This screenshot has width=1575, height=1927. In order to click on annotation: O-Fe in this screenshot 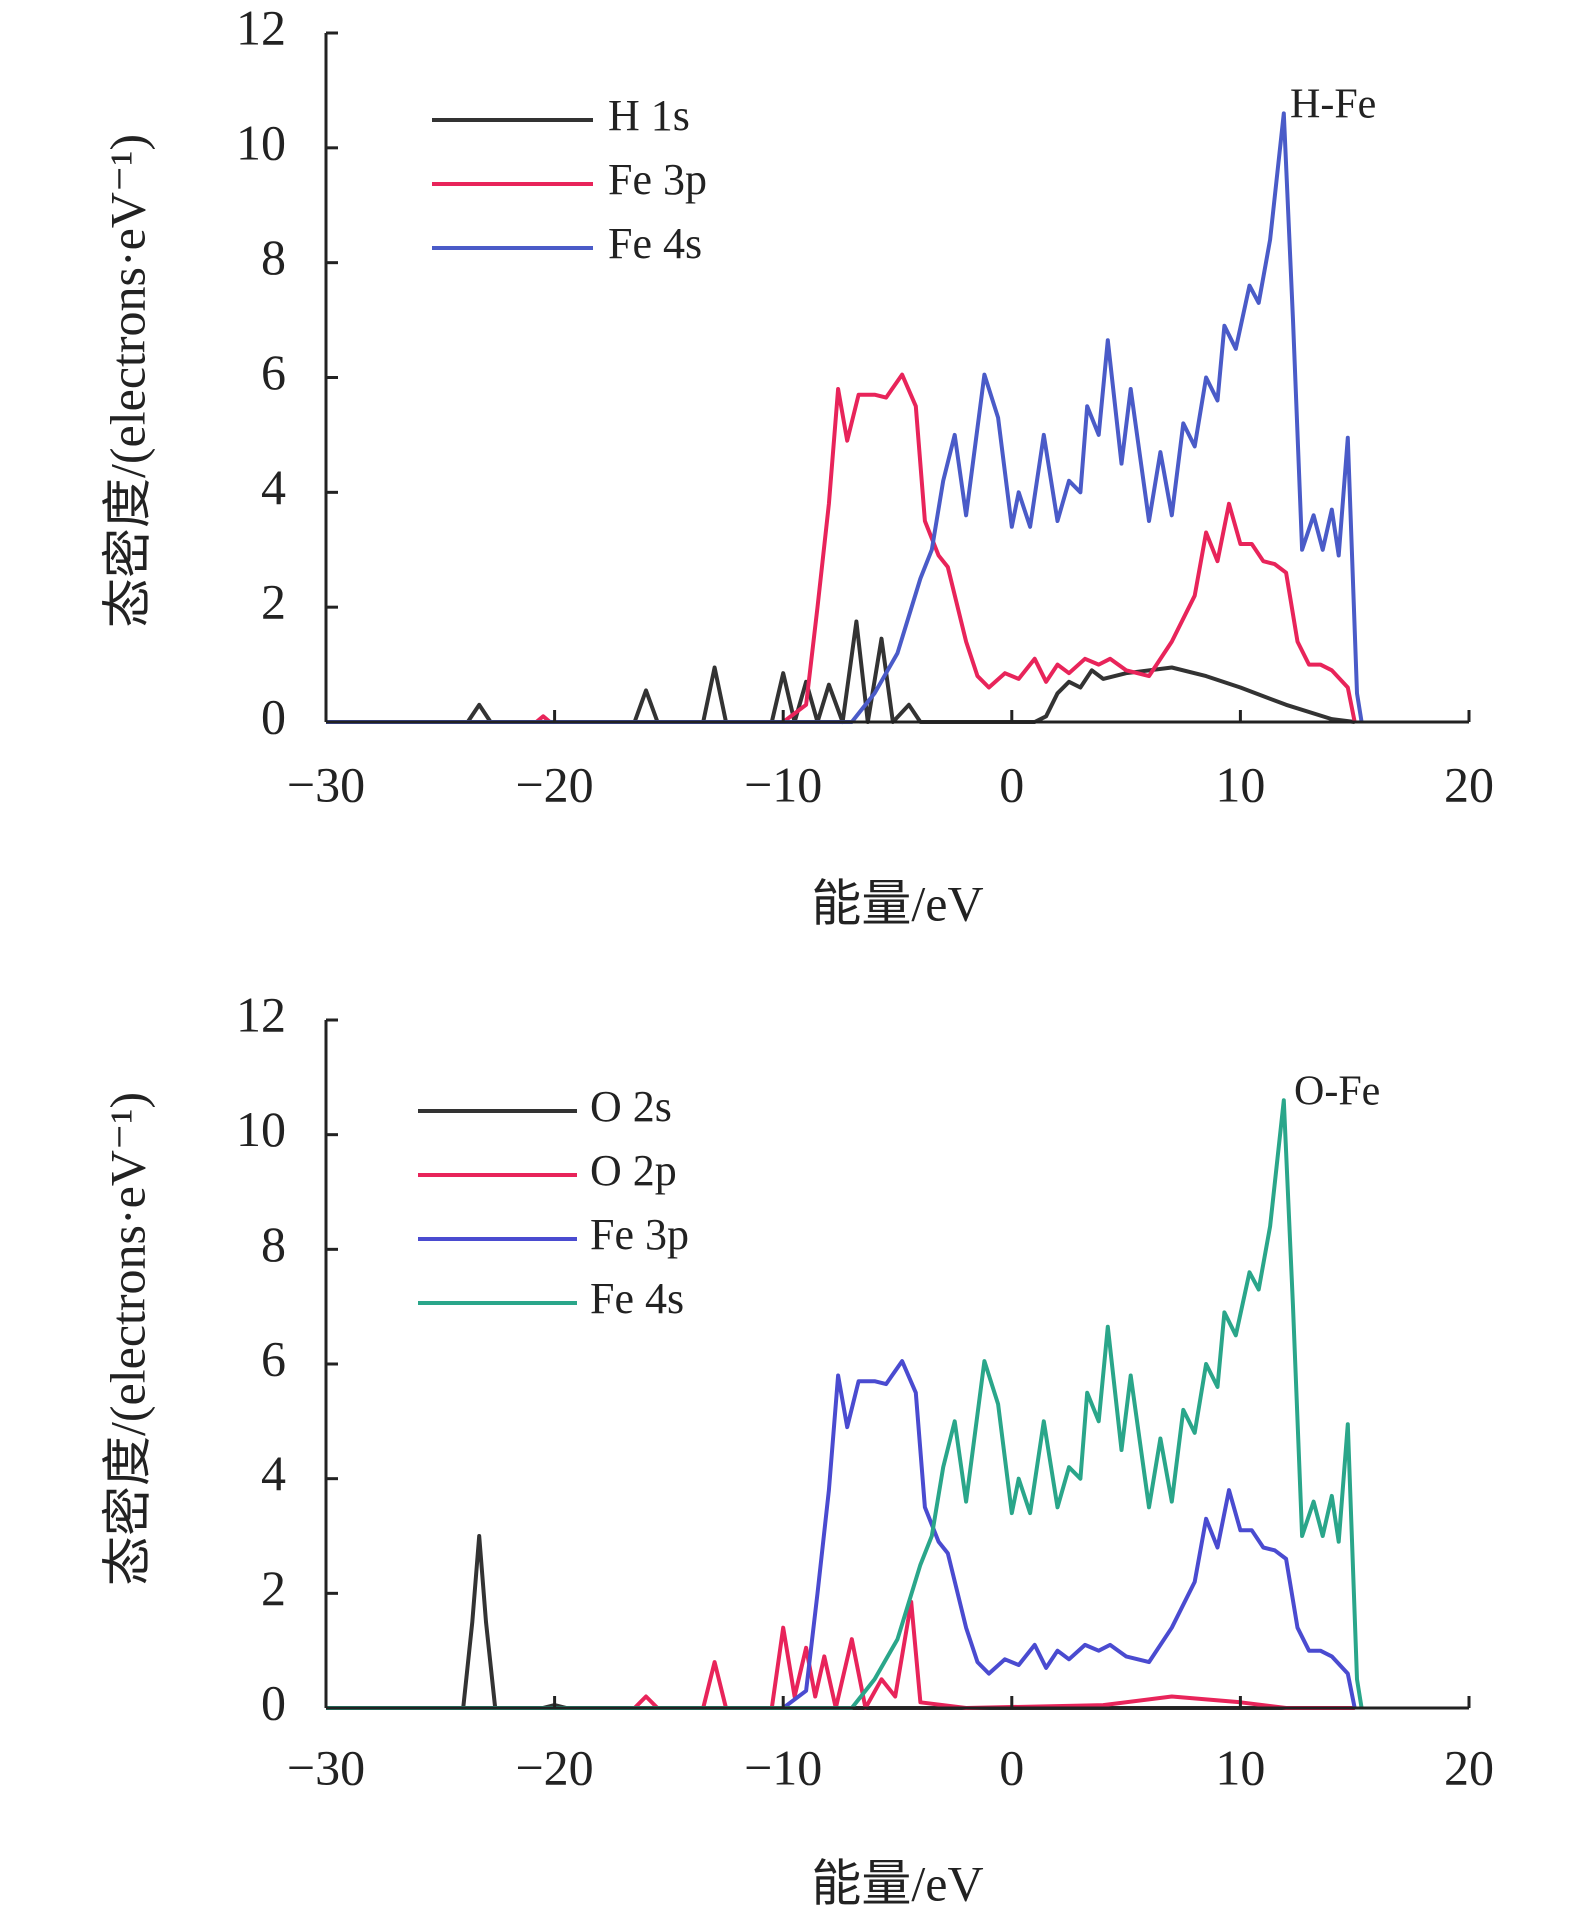, I will do `click(1337, 1092)`.